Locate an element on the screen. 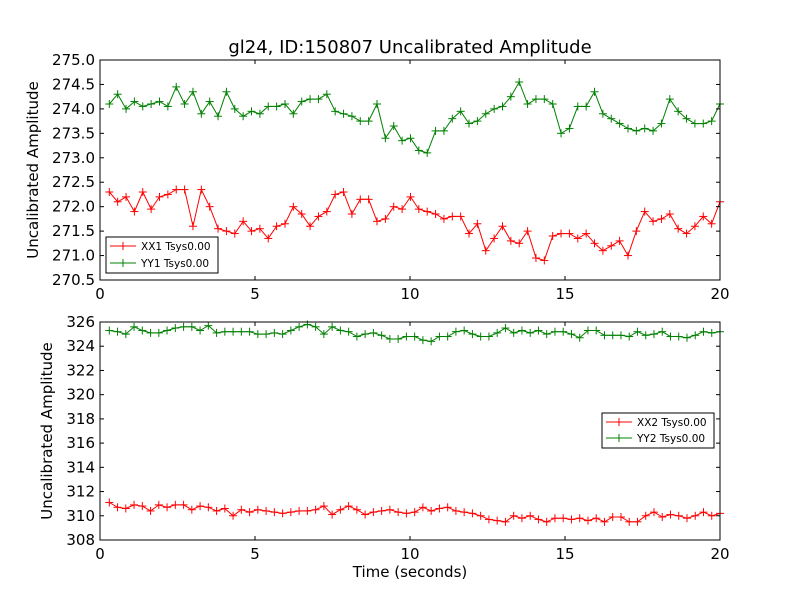  x-axis-label: Time (seconds) is located at coordinates (410, 572).